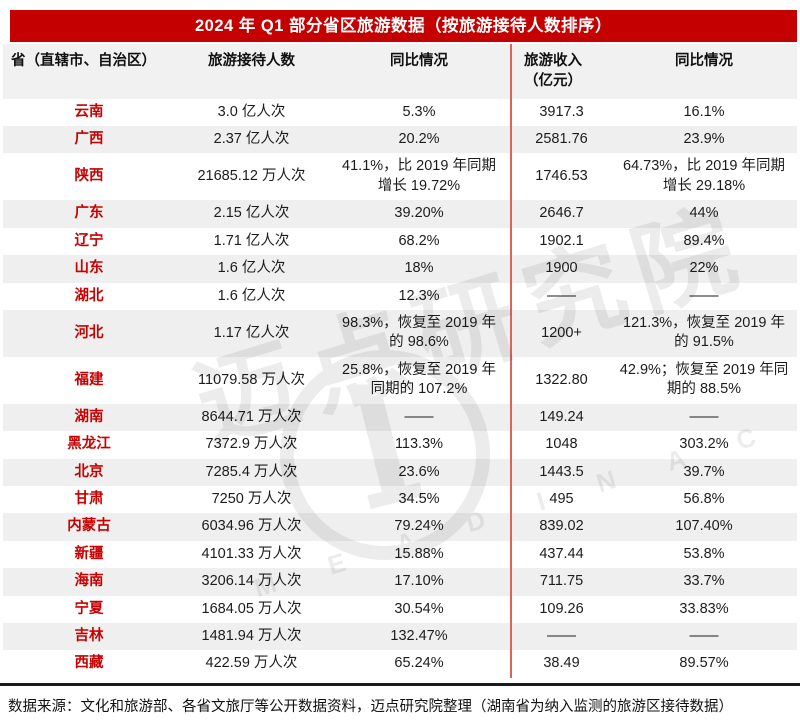 The height and width of the screenshot is (727, 800). Describe the element at coordinates (704, 213) in the screenshot. I see `cell-revenue-yoy: 44%` at that location.